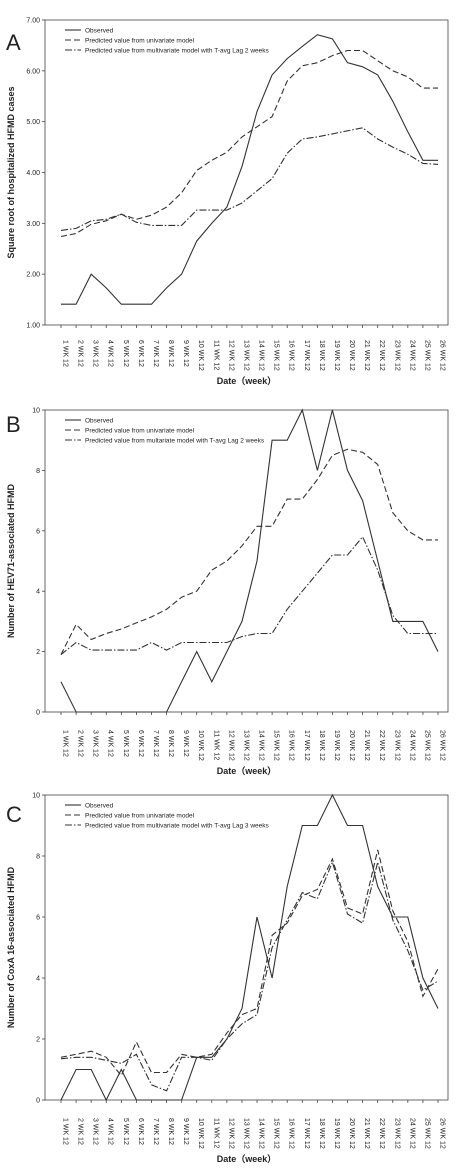  What do you see at coordinates (33, 122) in the screenshot?
I see `y-tick-label: 5.00` at bounding box center [33, 122].